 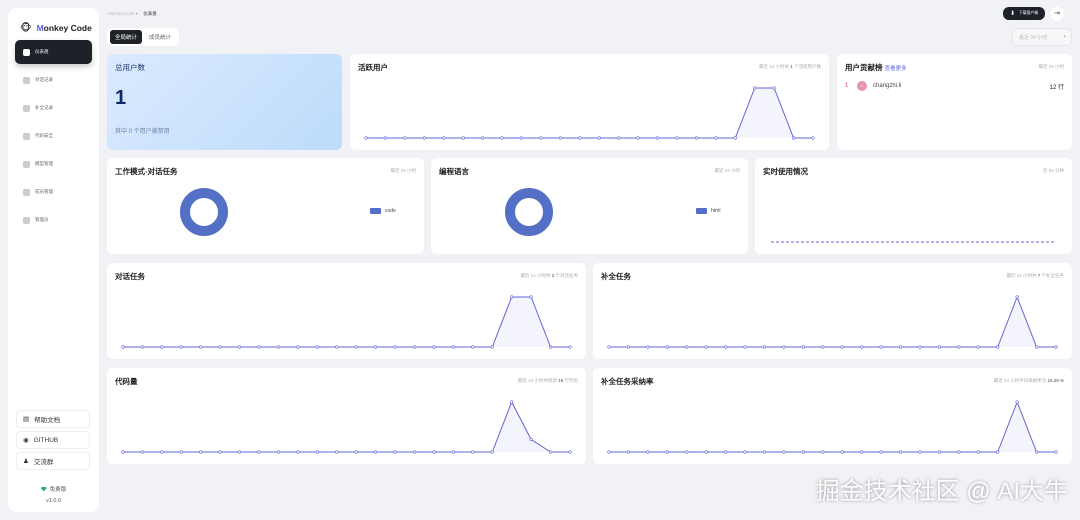 What do you see at coordinates (53, 419) in the screenshot?
I see `sidebar-link: ▤ 帮助文档` at bounding box center [53, 419].